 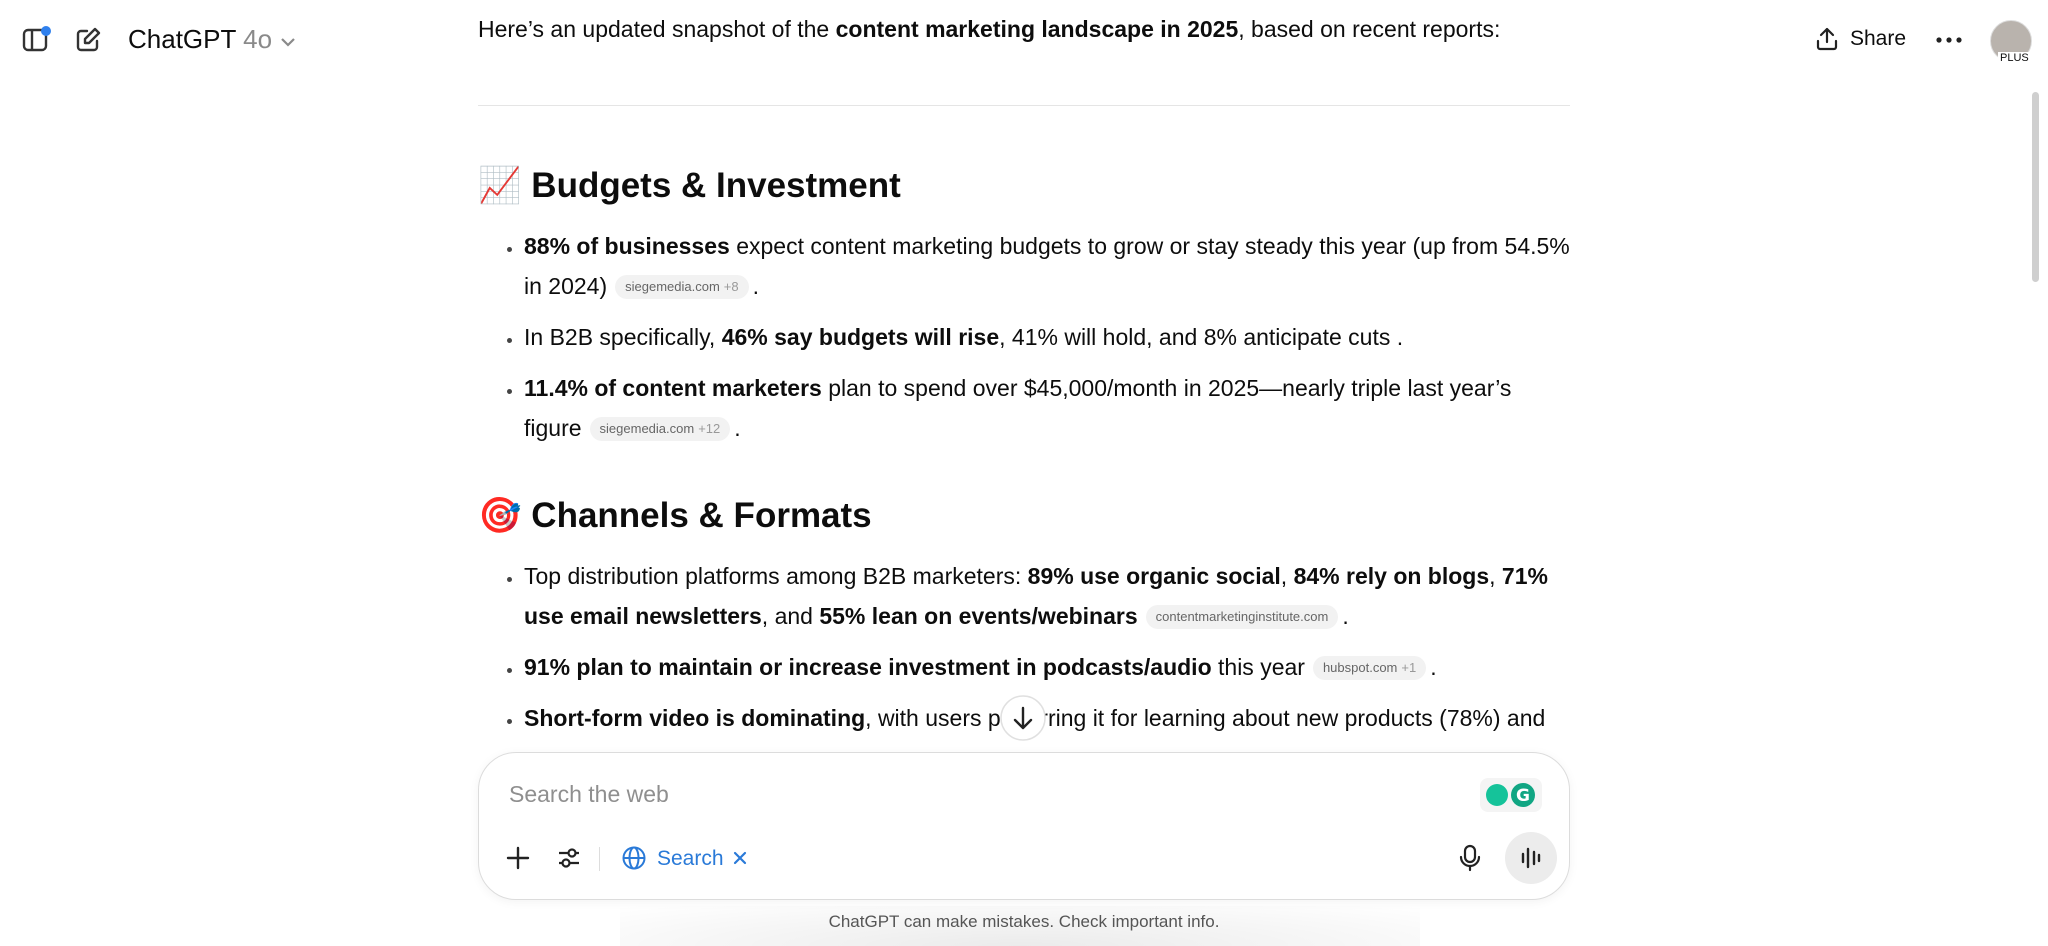 What do you see at coordinates (182, 39) in the screenshot?
I see `app-name: ChatGPT` at bounding box center [182, 39].